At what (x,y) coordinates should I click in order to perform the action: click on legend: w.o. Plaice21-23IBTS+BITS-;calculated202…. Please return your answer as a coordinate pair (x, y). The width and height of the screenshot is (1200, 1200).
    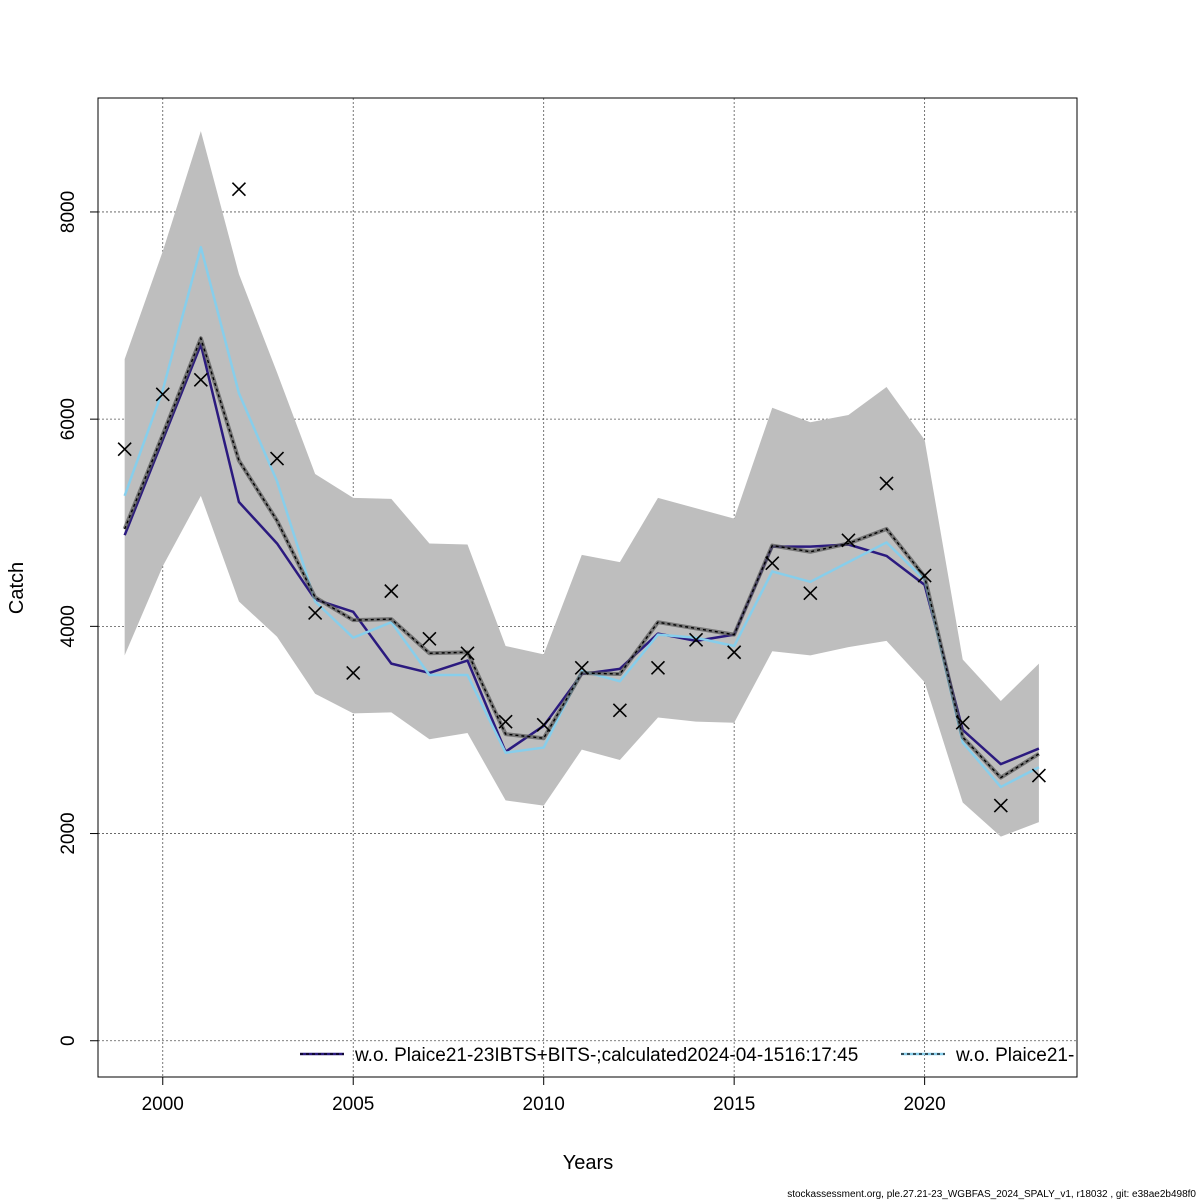
    Looking at the image, I should click on (687, 1055).